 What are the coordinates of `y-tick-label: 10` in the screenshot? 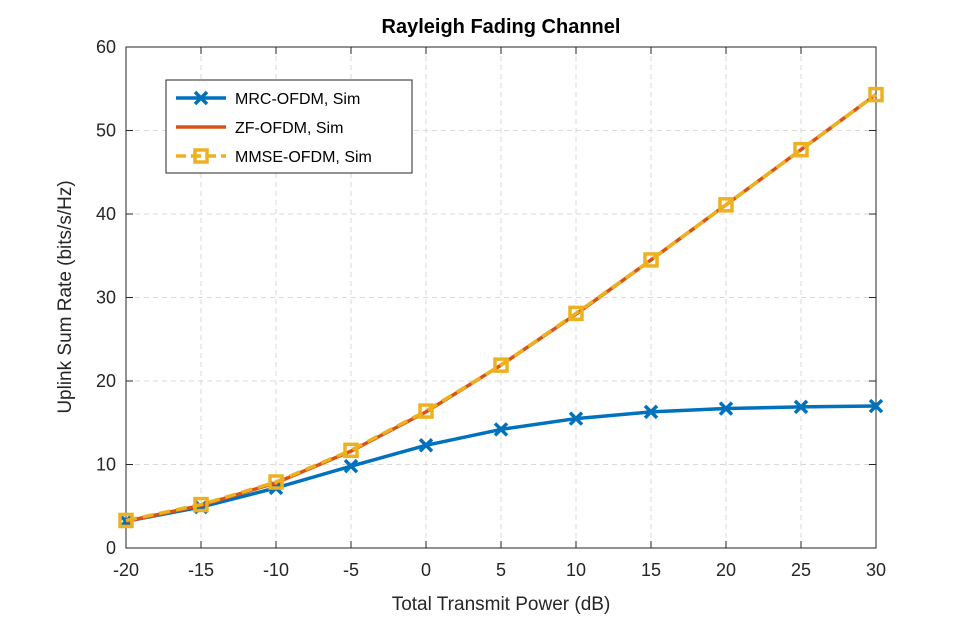 It's located at (106, 465).